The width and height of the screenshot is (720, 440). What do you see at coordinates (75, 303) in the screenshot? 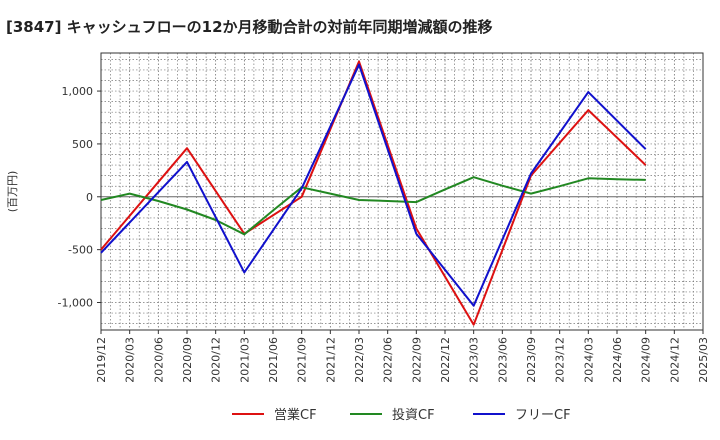
I see `y-tick-label: -1,000` at bounding box center [75, 303].